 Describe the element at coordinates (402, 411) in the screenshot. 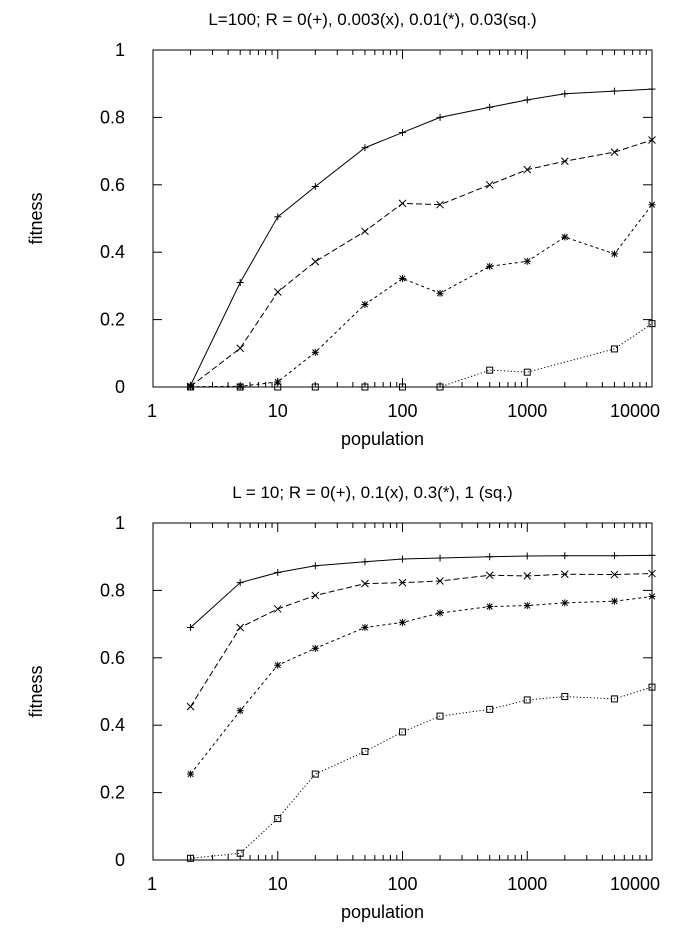

I see `x-tick-label: 100` at that location.